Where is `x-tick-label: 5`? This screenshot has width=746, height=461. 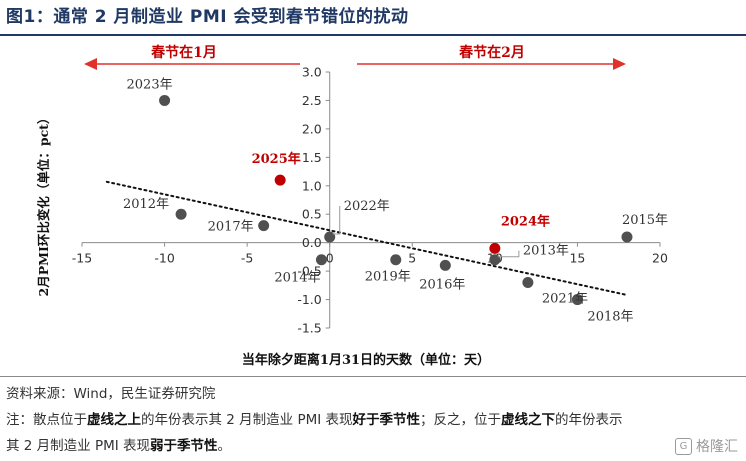
x-tick-label: 5 is located at coordinates (412, 258).